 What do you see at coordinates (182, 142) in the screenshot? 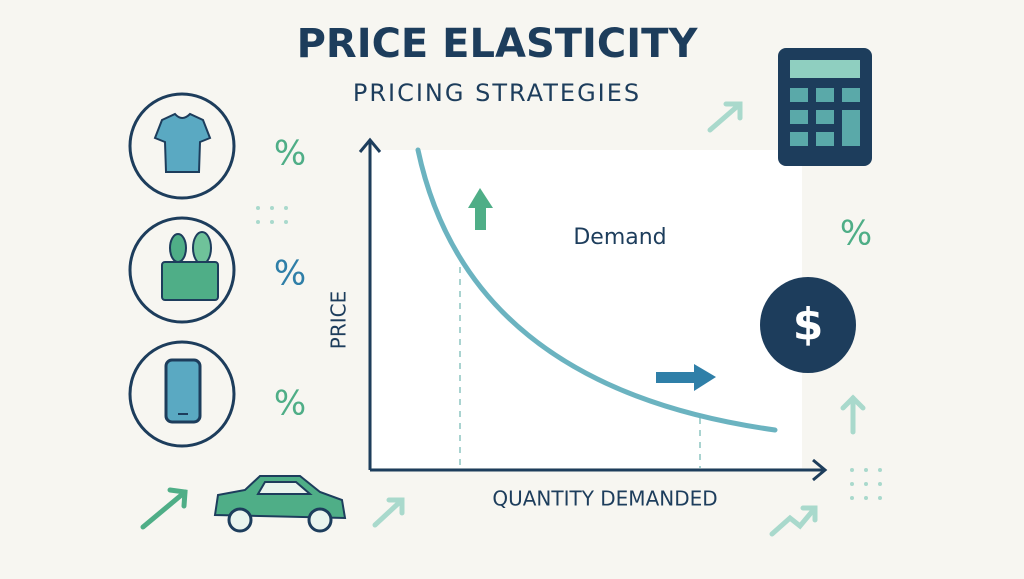
I see `shirt-icon` at bounding box center [182, 142].